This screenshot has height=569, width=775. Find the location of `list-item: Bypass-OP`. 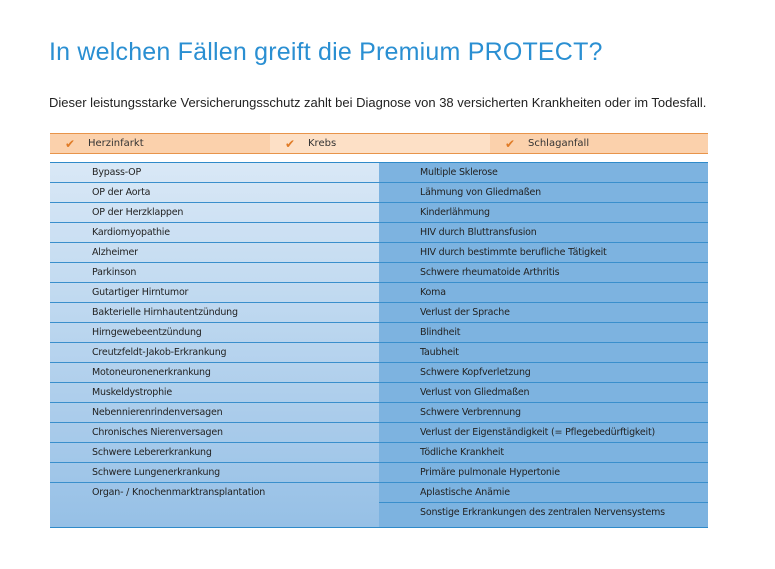

list-item: Bypass-OP is located at coordinates (214, 173).